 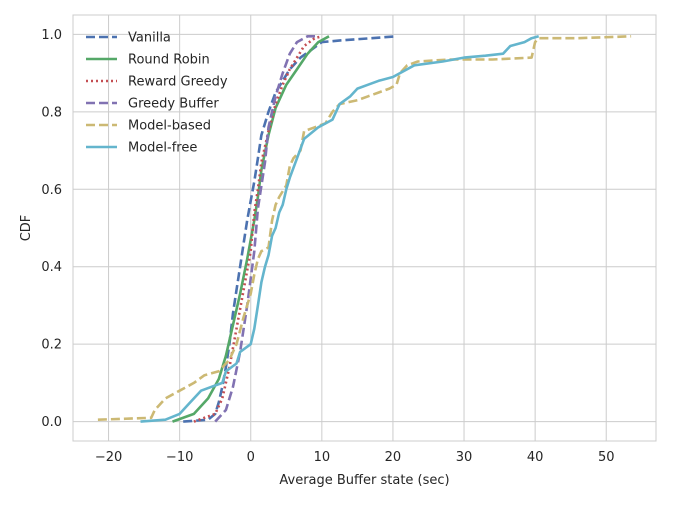 I want to click on y-tick-label: 0.2, so click(x=51, y=345).